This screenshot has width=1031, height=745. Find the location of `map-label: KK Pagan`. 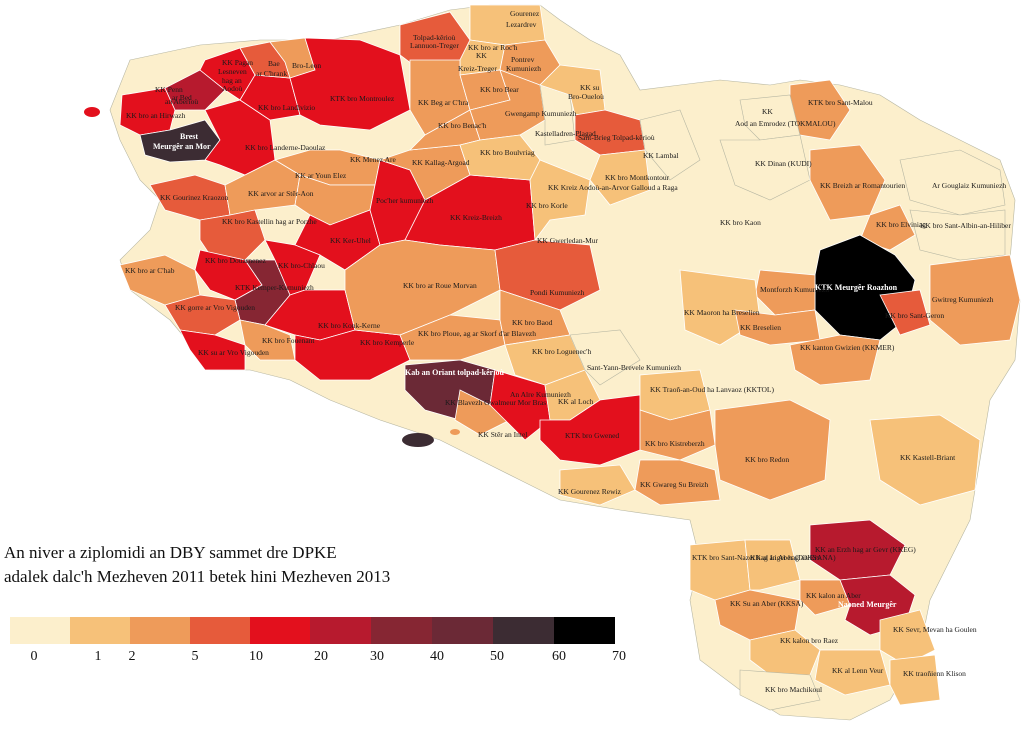

map-label: KK Pagan is located at coordinates (237, 62).